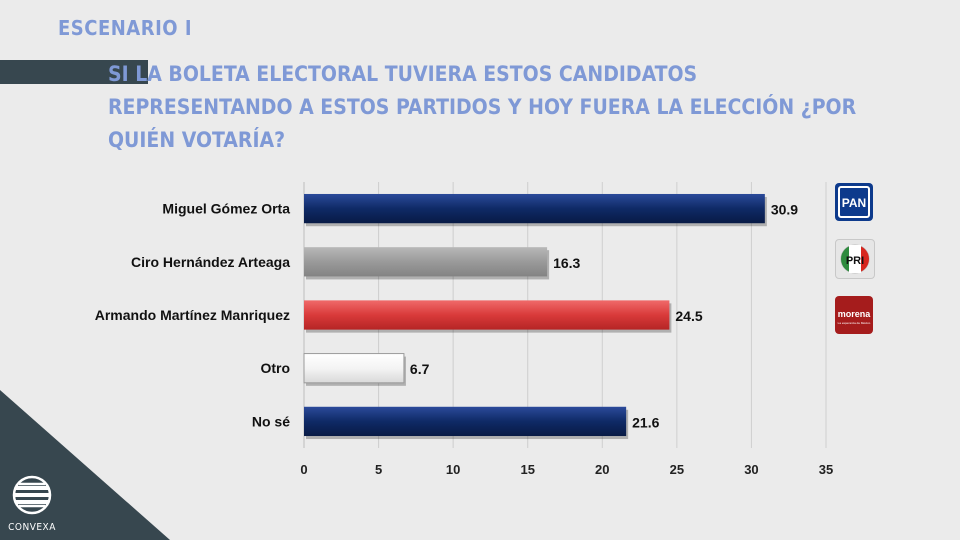 The width and height of the screenshot is (960, 540). I want to click on category-label: Armando Martínez Manriquez, so click(192, 315).